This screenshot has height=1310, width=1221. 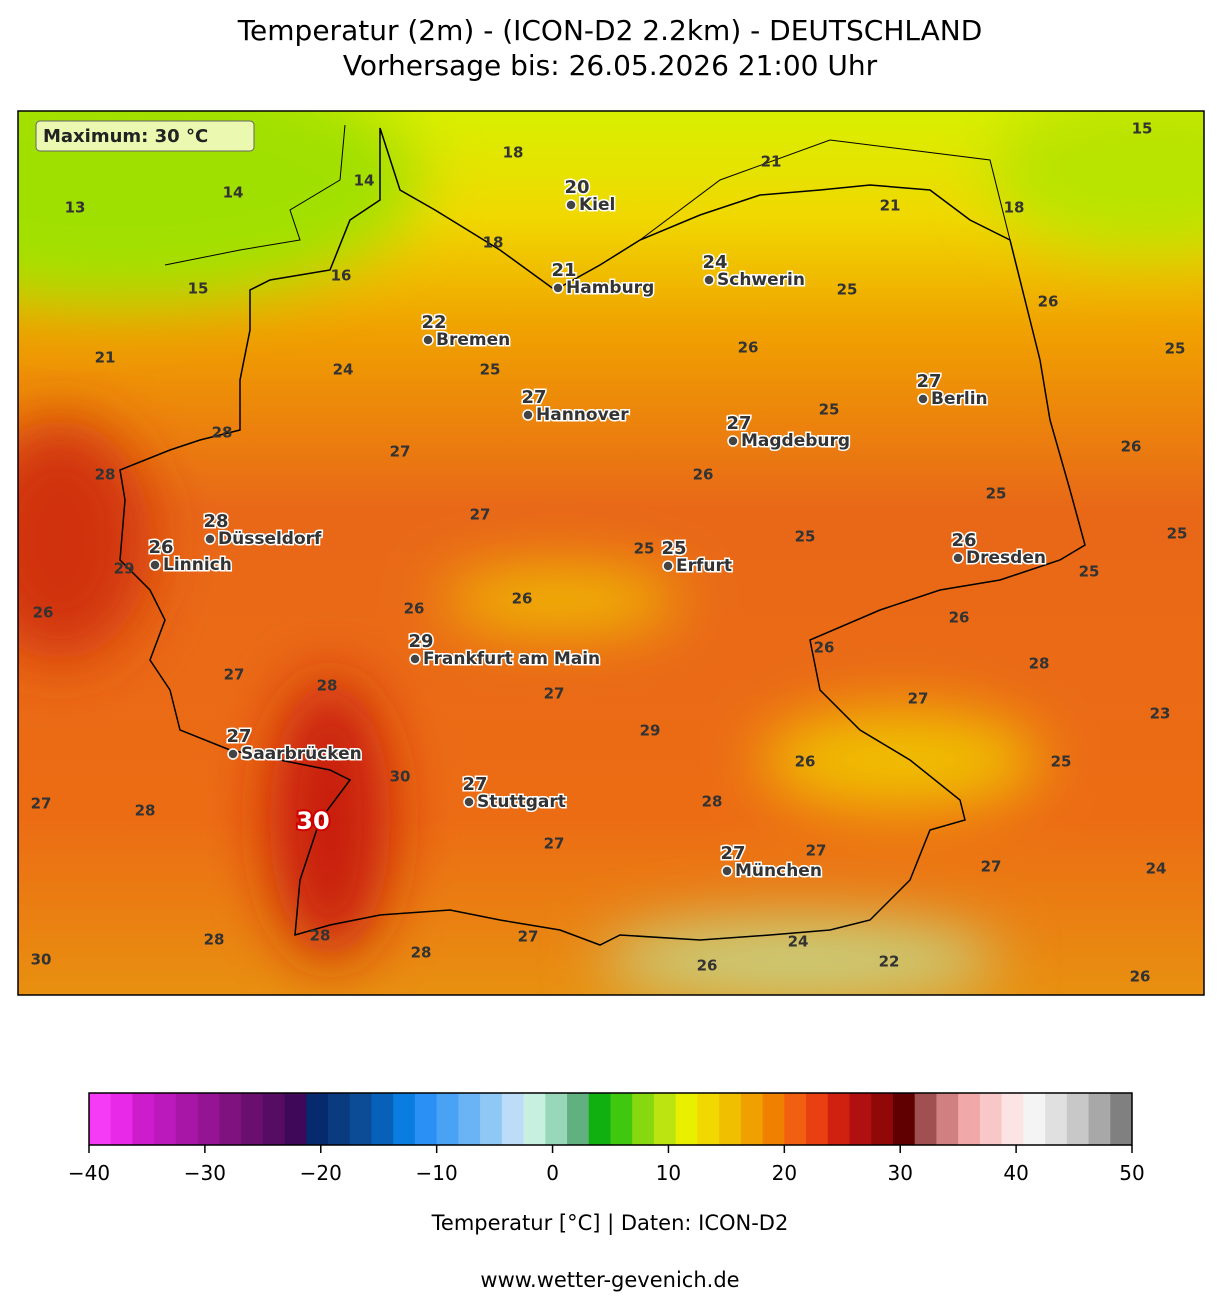 What do you see at coordinates (1014, 208) in the screenshot?
I see `contour-label: 18` at bounding box center [1014, 208].